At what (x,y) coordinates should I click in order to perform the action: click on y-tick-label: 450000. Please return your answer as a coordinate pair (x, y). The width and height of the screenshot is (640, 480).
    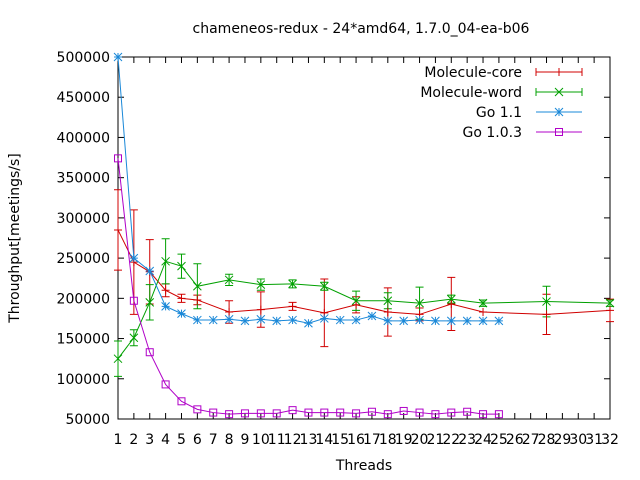
    Looking at the image, I should click on (83, 98).